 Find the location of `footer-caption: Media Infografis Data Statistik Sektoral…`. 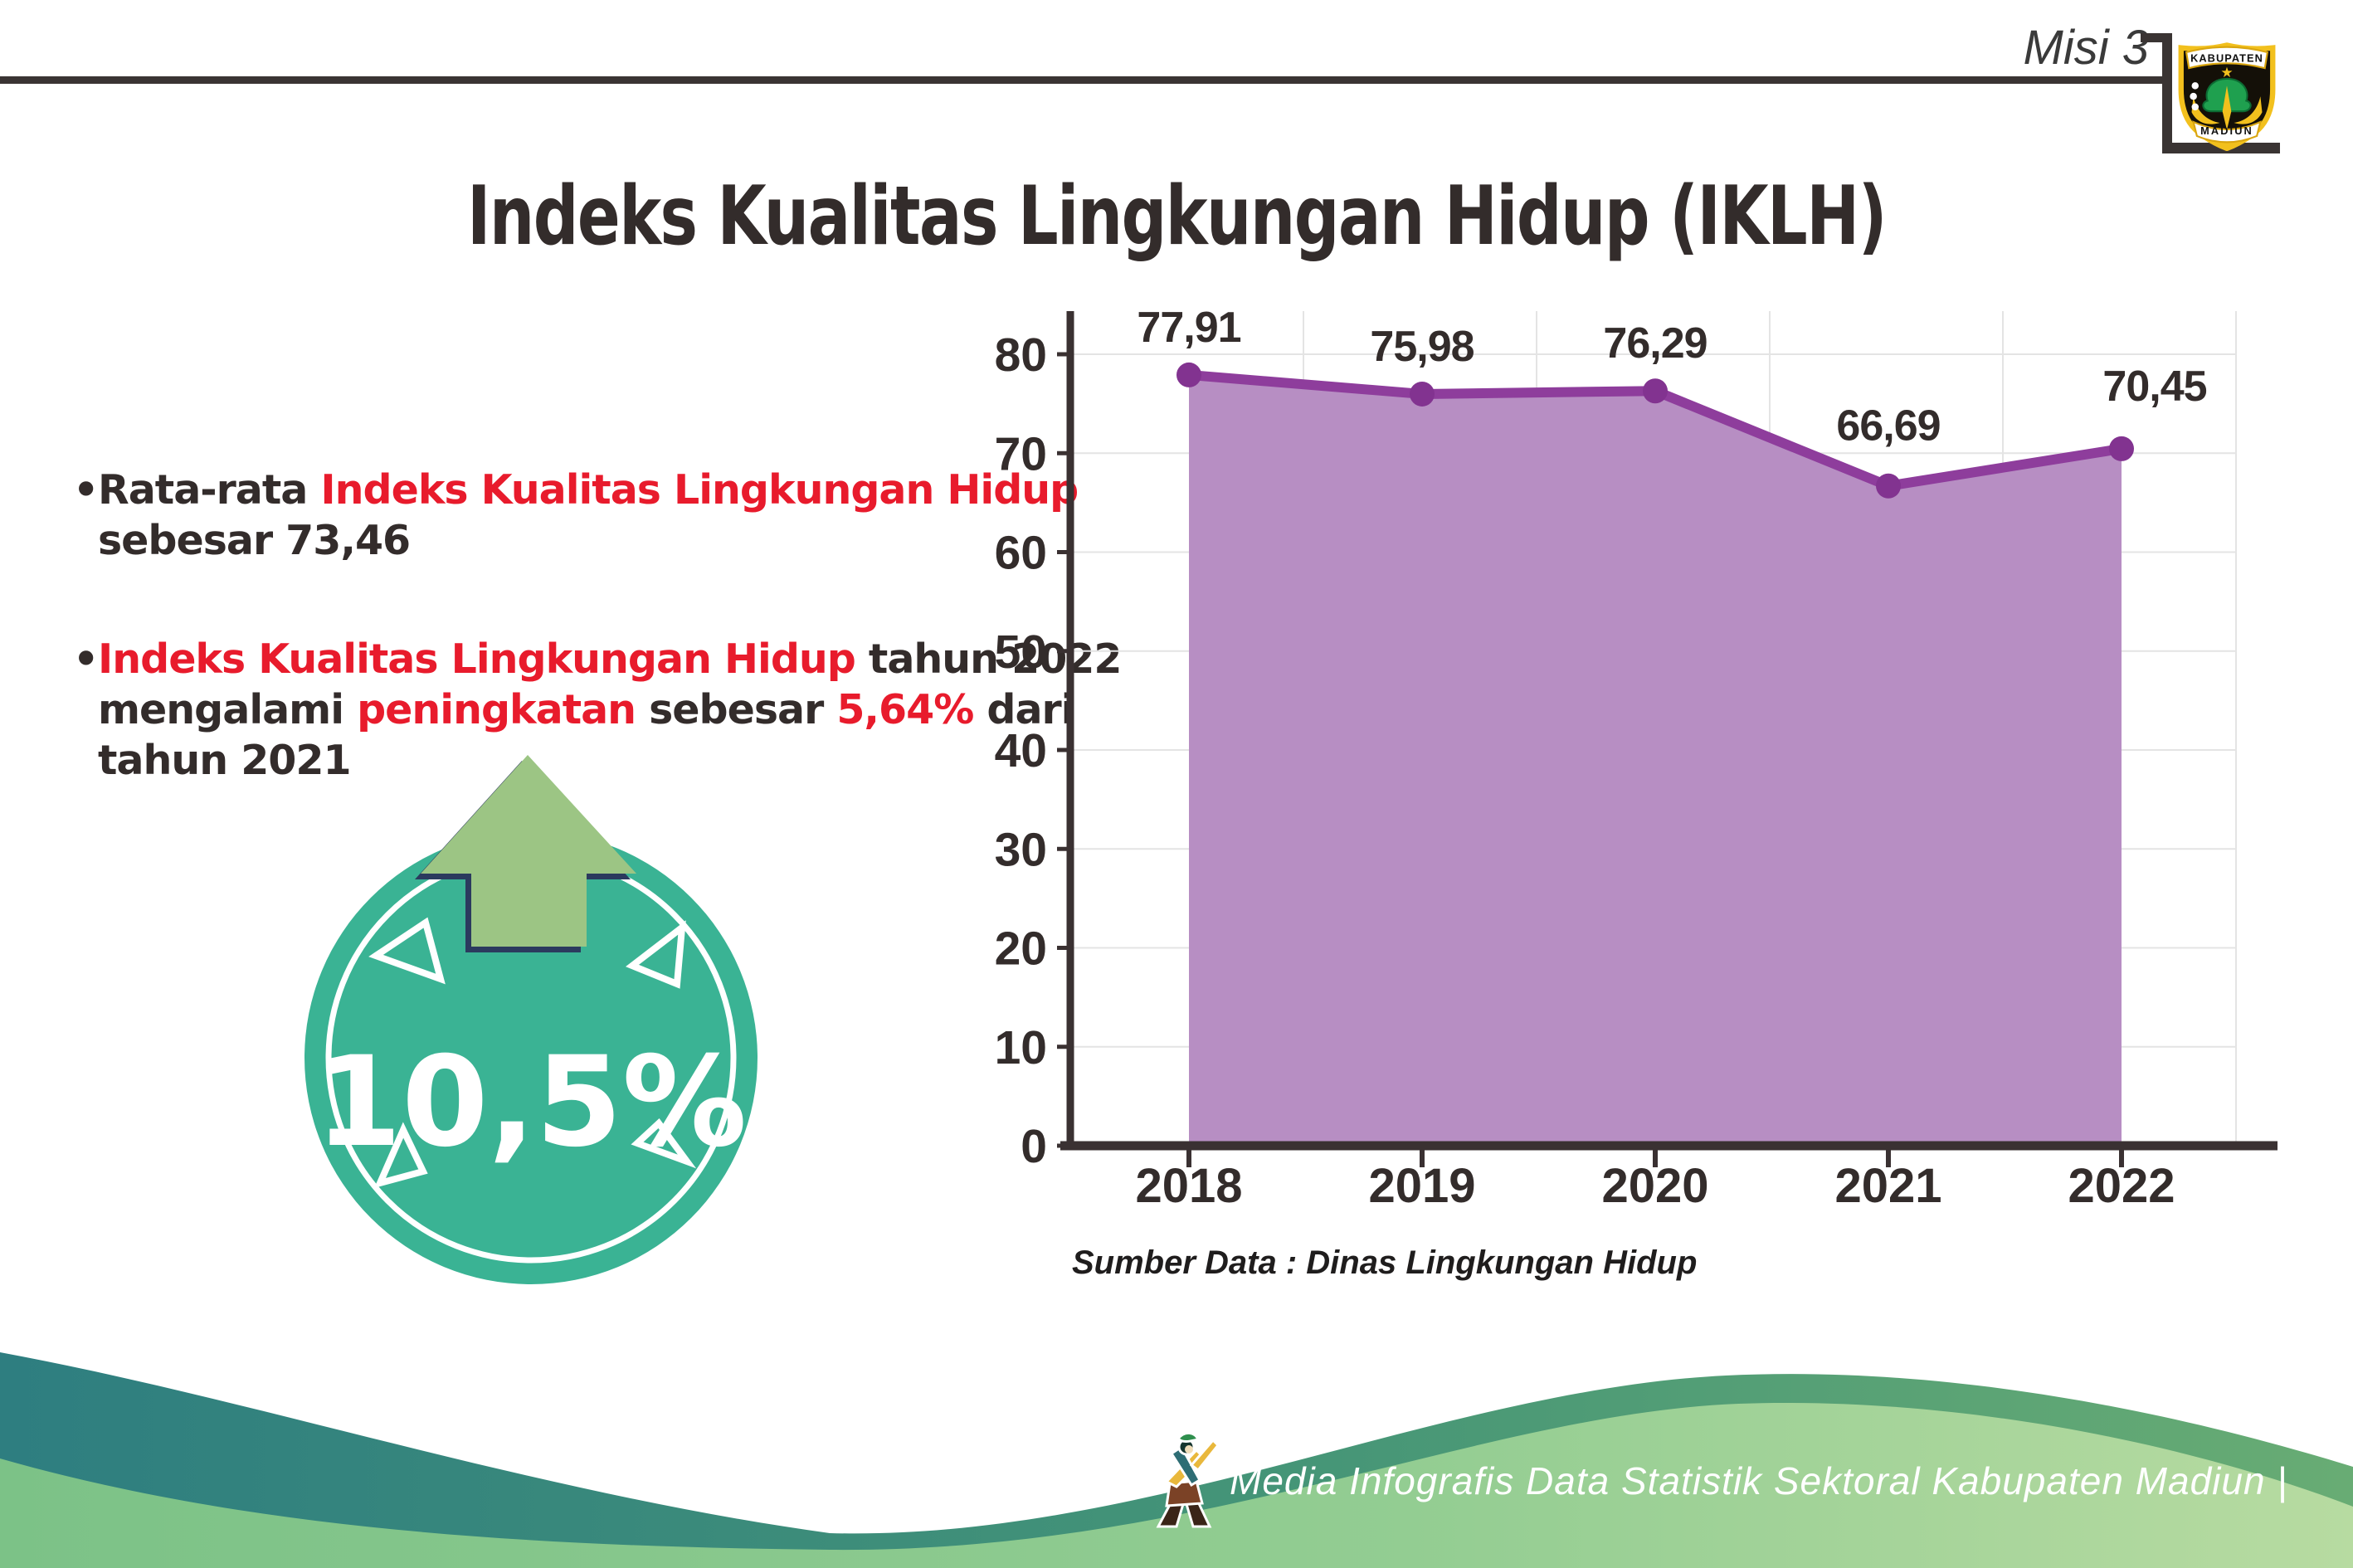

footer-caption: Media Infografis Data Statistik Sektoral… is located at coordinates (1759, 1480).